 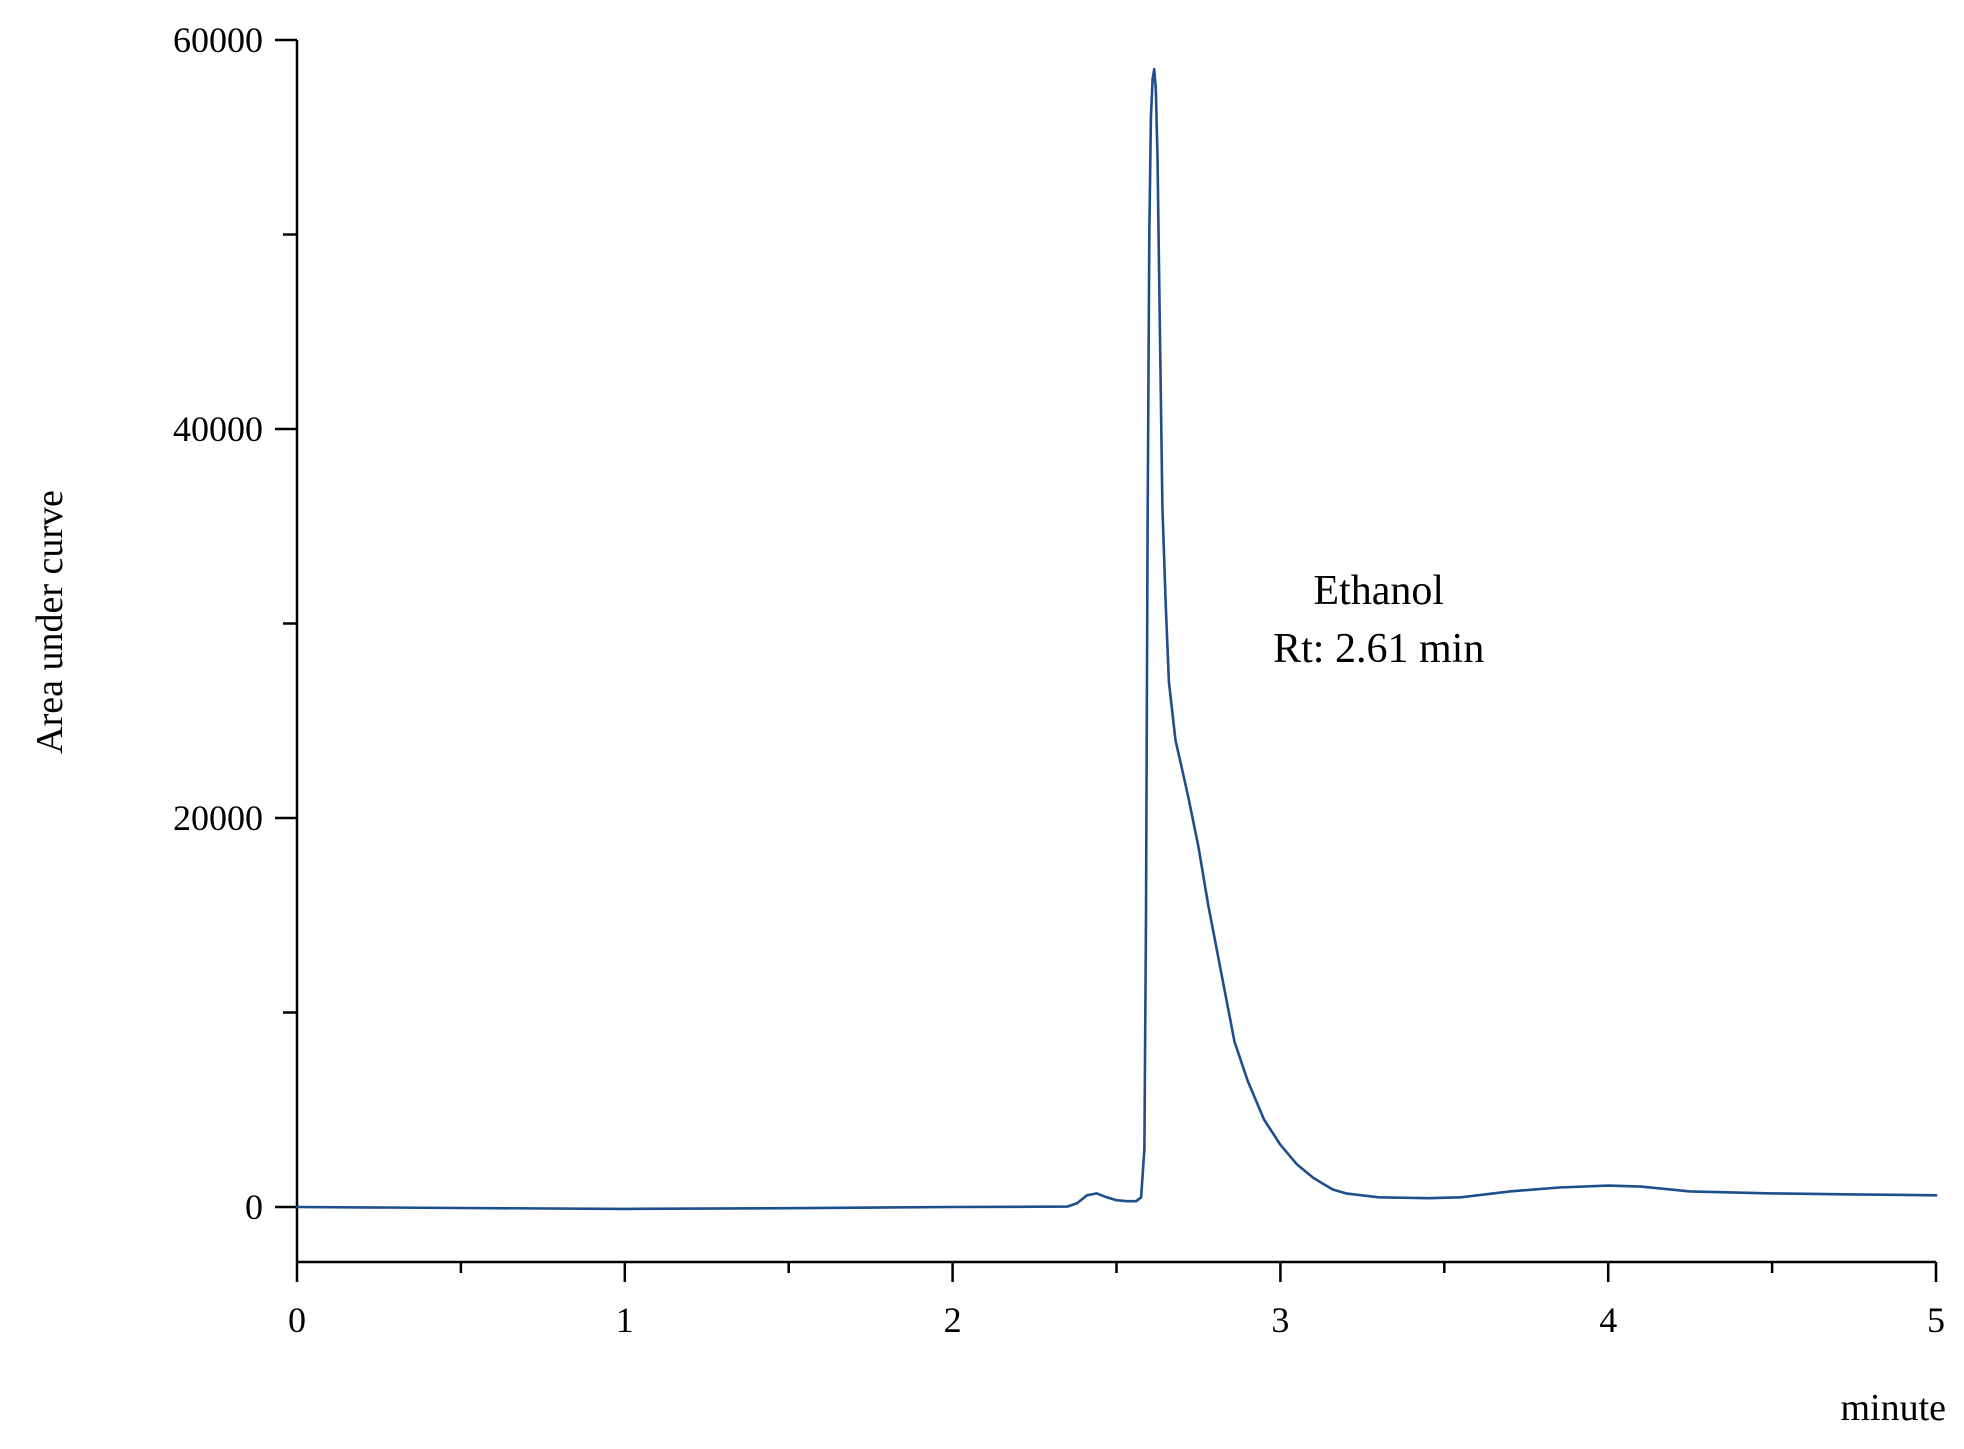 What do you see at coordinates (218, 818) in the screenshot?
I see `y-tick-label: 20000` at bounding box center [218, 818].